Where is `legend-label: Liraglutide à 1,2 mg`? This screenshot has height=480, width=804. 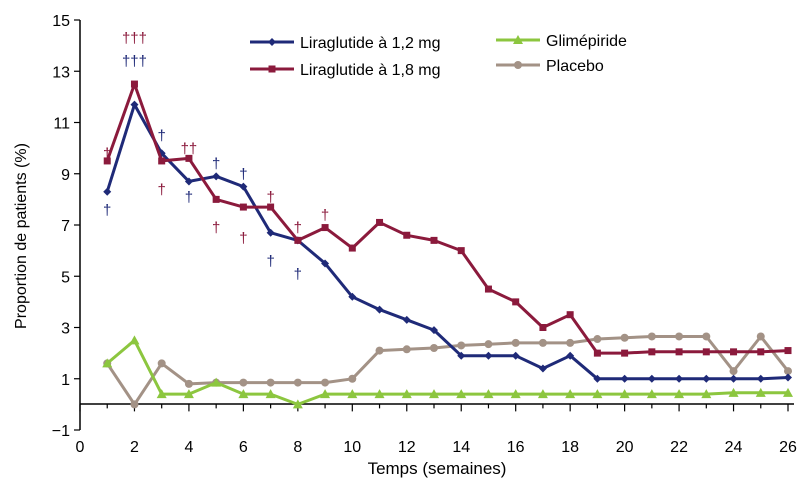
legend-label: Liraglutide à 1,2 mg is located at coordinates (370, 43).